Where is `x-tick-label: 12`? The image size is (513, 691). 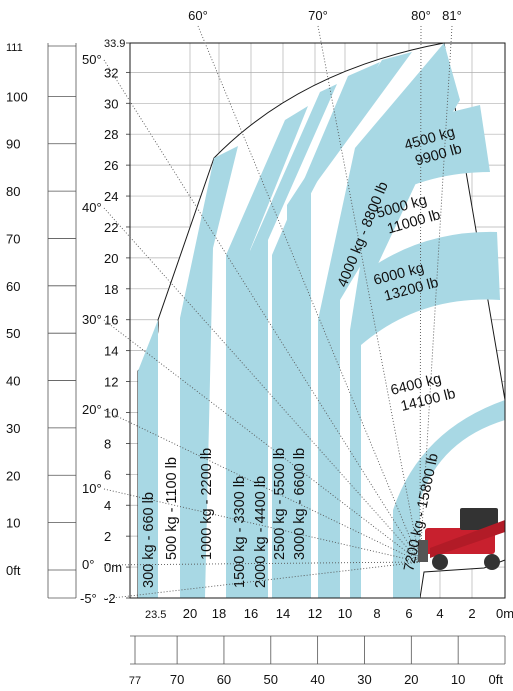 x-tick-label: 12 is located at coordinates (315, 613).